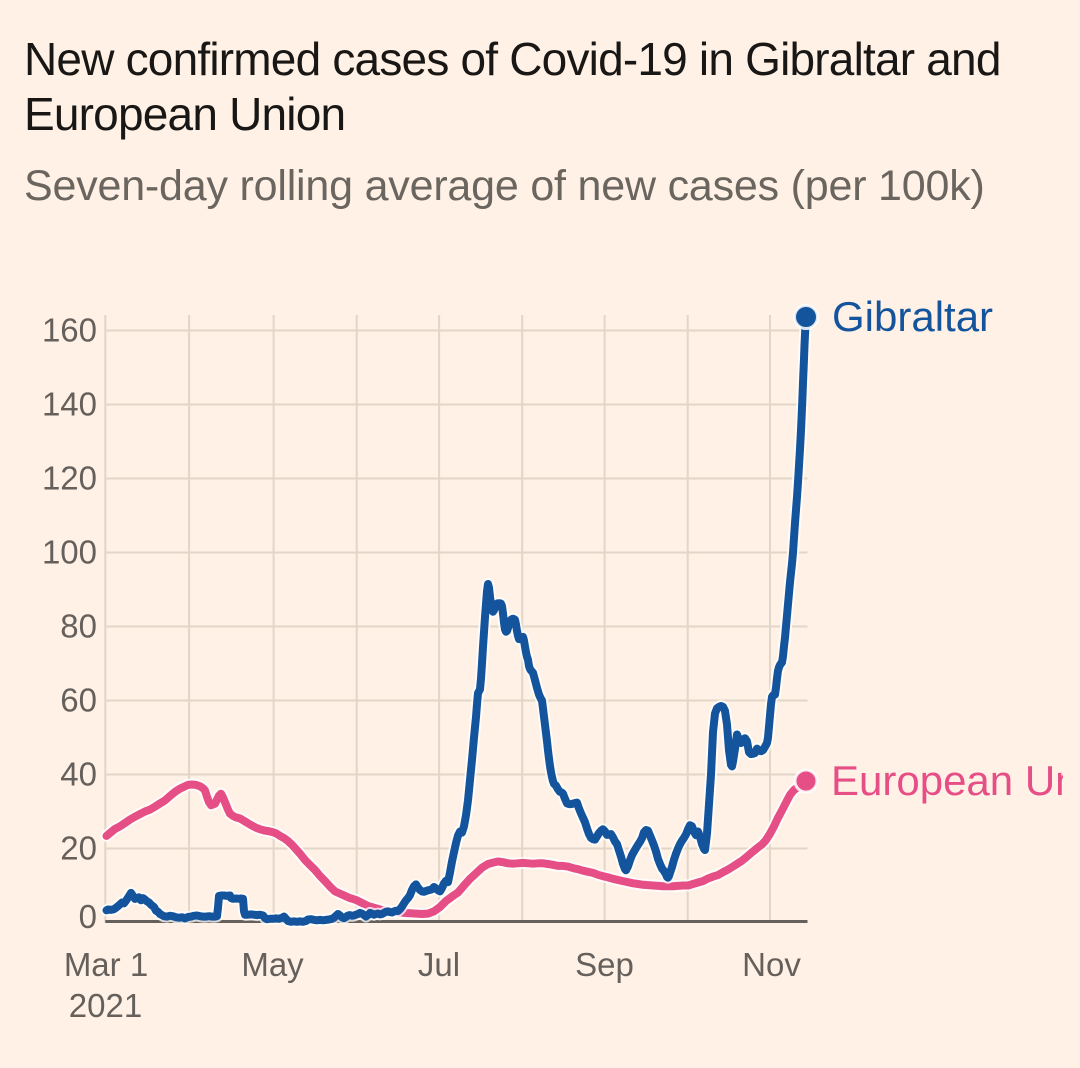 The width and height of the screenshot is (1080, 1068). Describe the element at coordinates (69, 330) in the screenshot. I see `svg-text: 160` at that location.